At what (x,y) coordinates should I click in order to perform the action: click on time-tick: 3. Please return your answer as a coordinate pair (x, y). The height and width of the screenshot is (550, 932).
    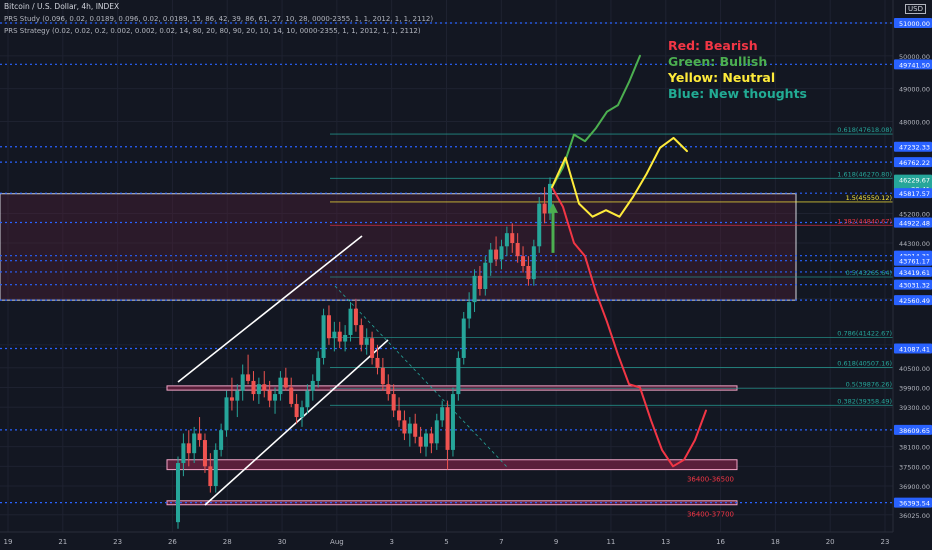
    Looking at the image, I should click on (391, 542).